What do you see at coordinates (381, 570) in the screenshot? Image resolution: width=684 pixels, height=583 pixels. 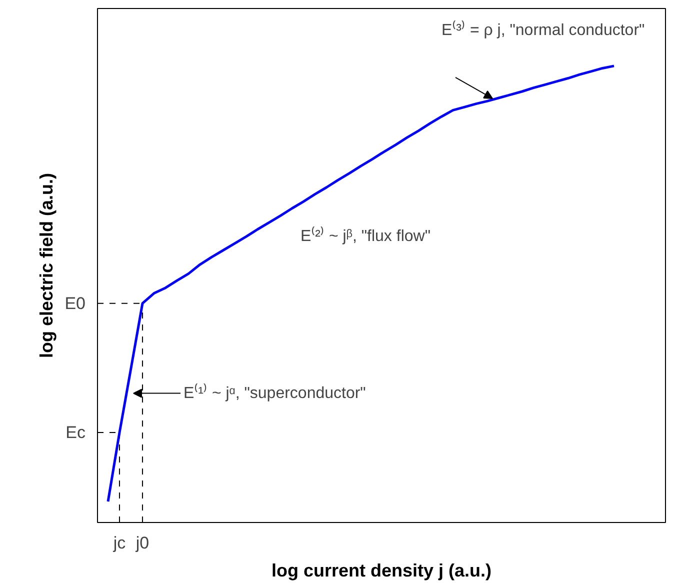 I see `x-axis-title: log current density j (a.u.)` at bounding box center [381, 570].